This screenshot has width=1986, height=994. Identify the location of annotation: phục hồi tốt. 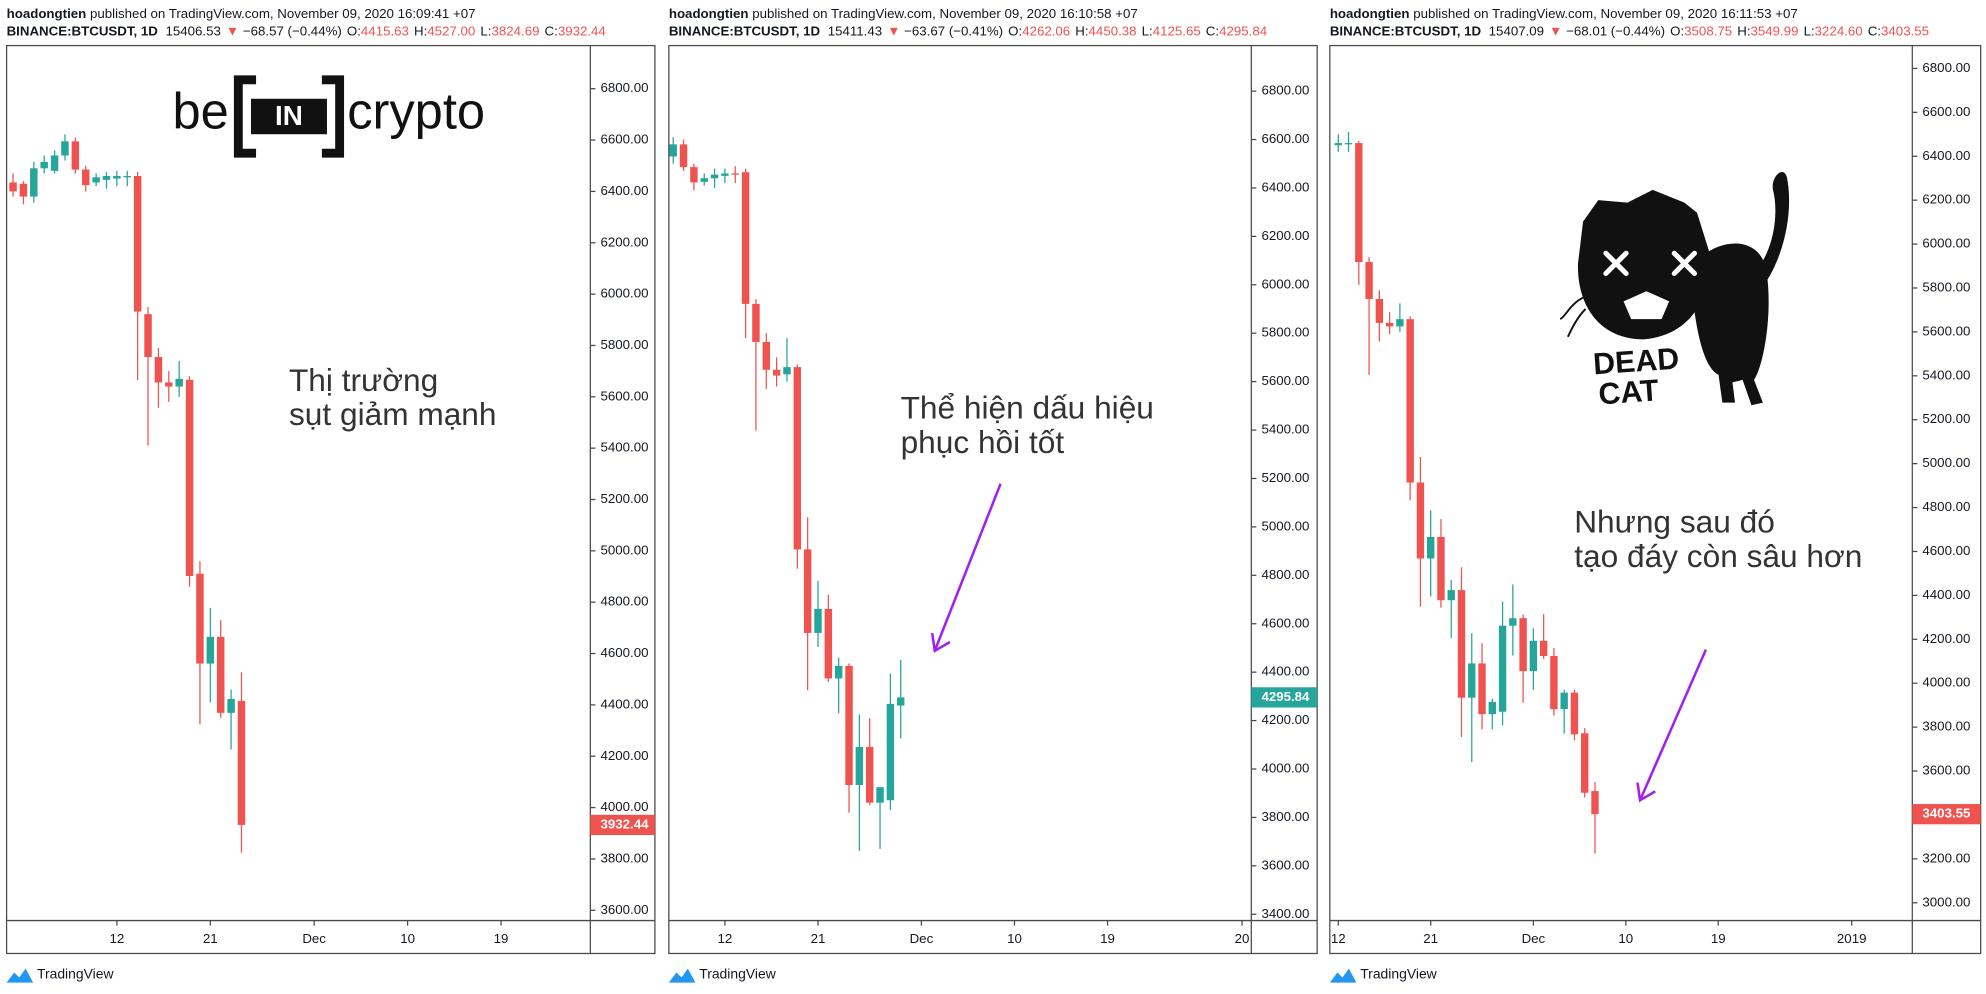
(983, 442).